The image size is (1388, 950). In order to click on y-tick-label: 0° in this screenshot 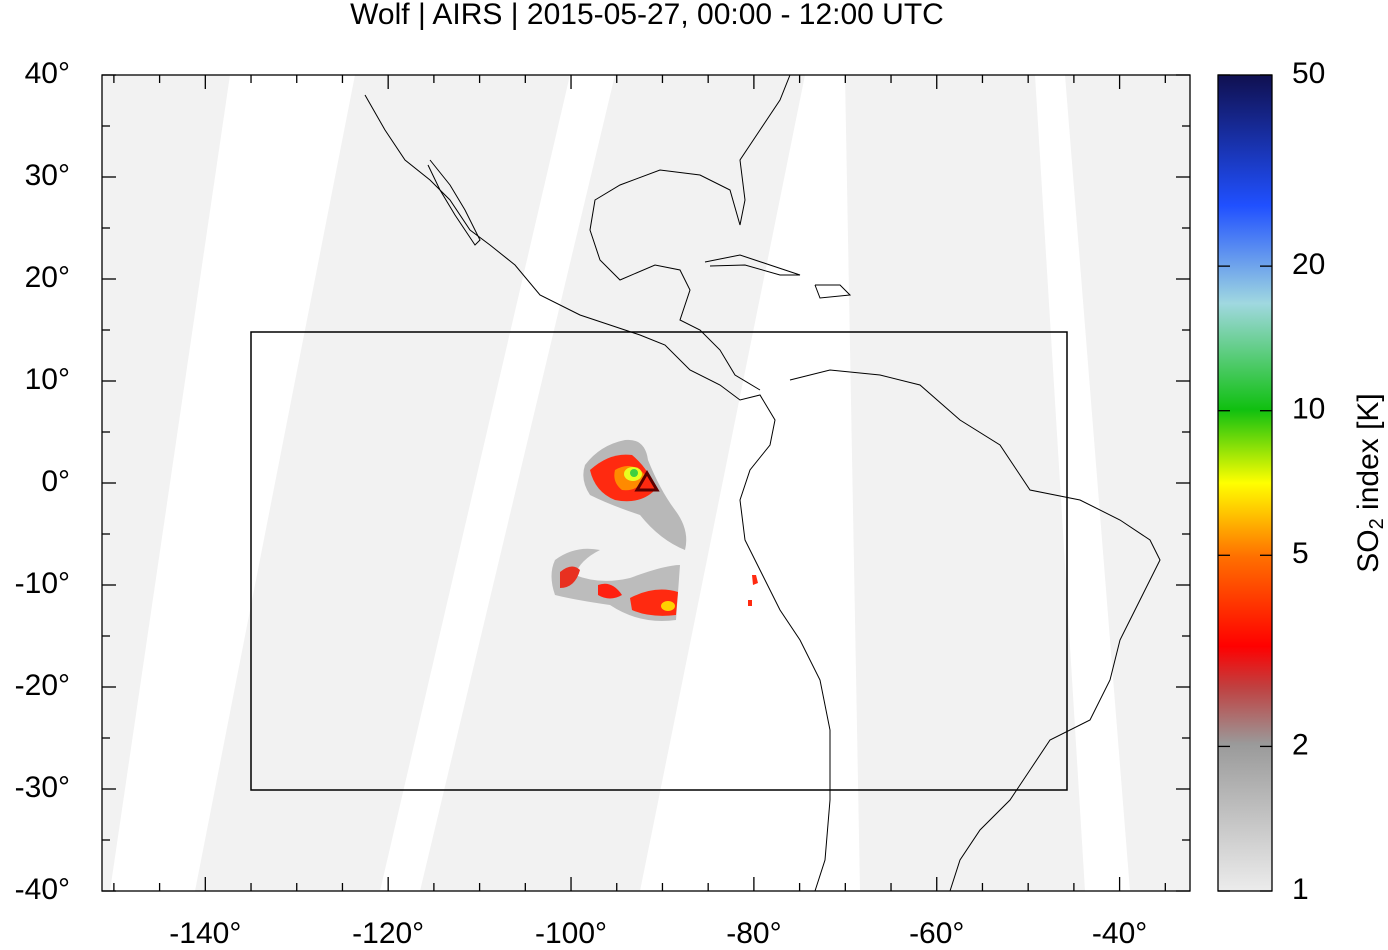, I will do `click(55, 481)`.